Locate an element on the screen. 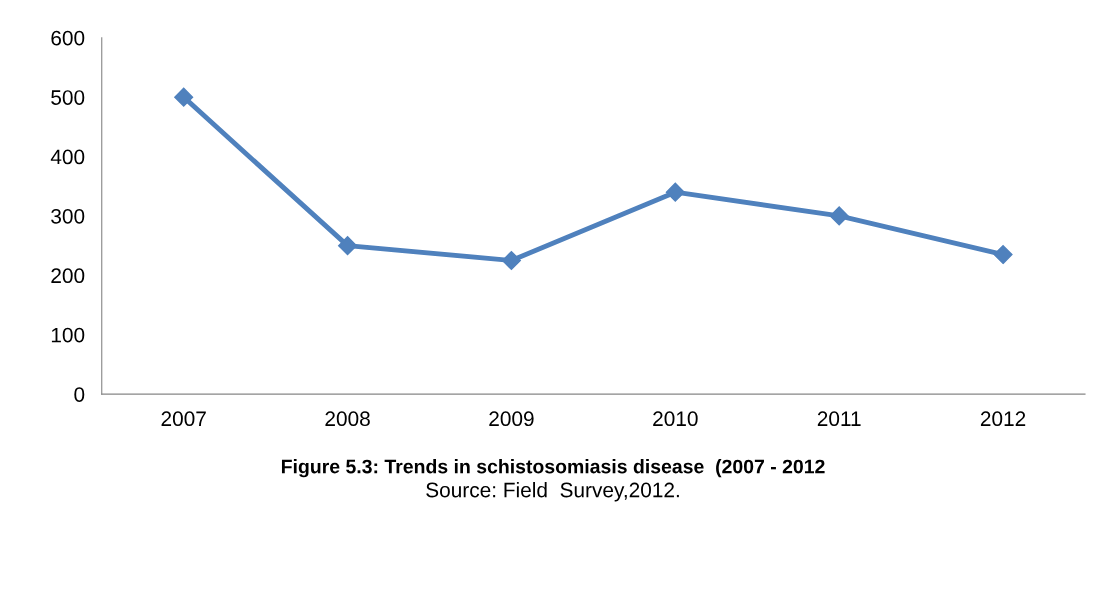 This screenshot has width=1106, height=599. y-tick-label: 100 is located at coordinates (68, 335).